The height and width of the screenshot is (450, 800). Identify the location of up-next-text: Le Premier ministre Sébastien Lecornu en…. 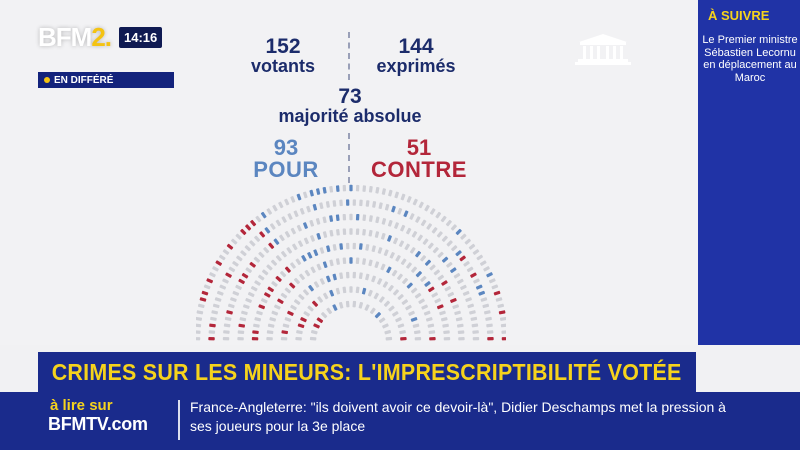
(750, 59).